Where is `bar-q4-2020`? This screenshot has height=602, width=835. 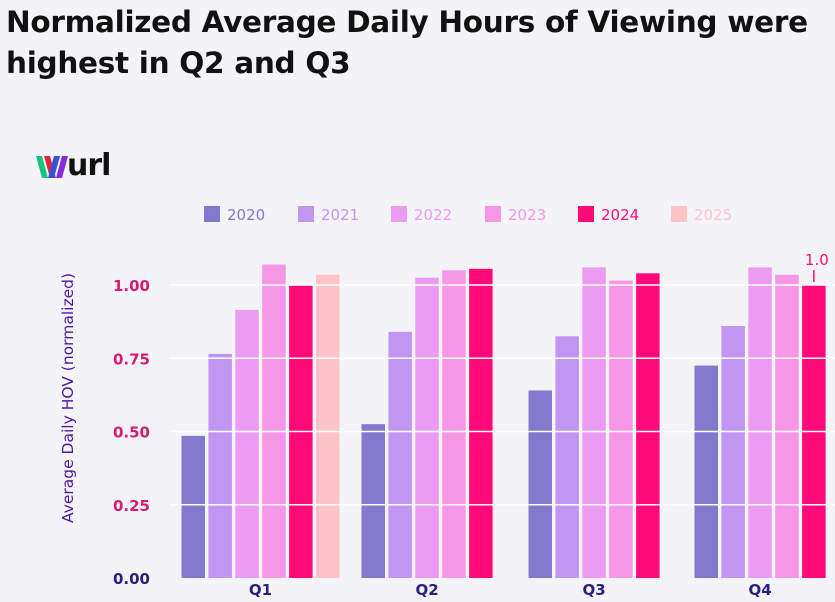
bar-q4-2020 is located at coordinates (706, 471).